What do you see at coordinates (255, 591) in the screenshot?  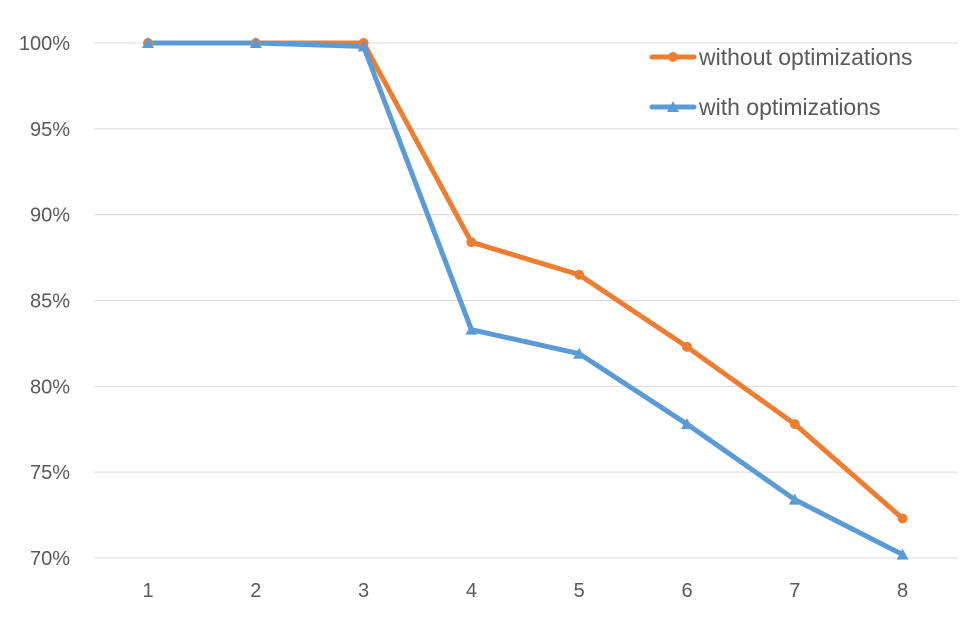 I see `x-tick-label: 2` at bounding box center [255, 591].